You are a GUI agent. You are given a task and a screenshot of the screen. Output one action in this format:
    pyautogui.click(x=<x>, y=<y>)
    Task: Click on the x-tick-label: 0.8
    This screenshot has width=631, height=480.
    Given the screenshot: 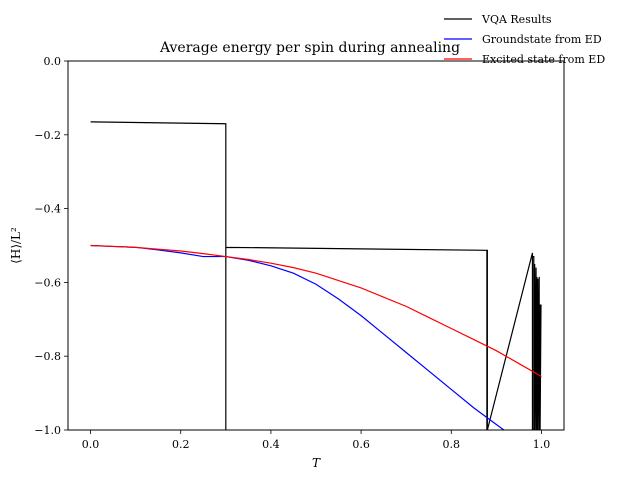 What is the action you would take?
    pyautogui.click(x=452, y=444)
    